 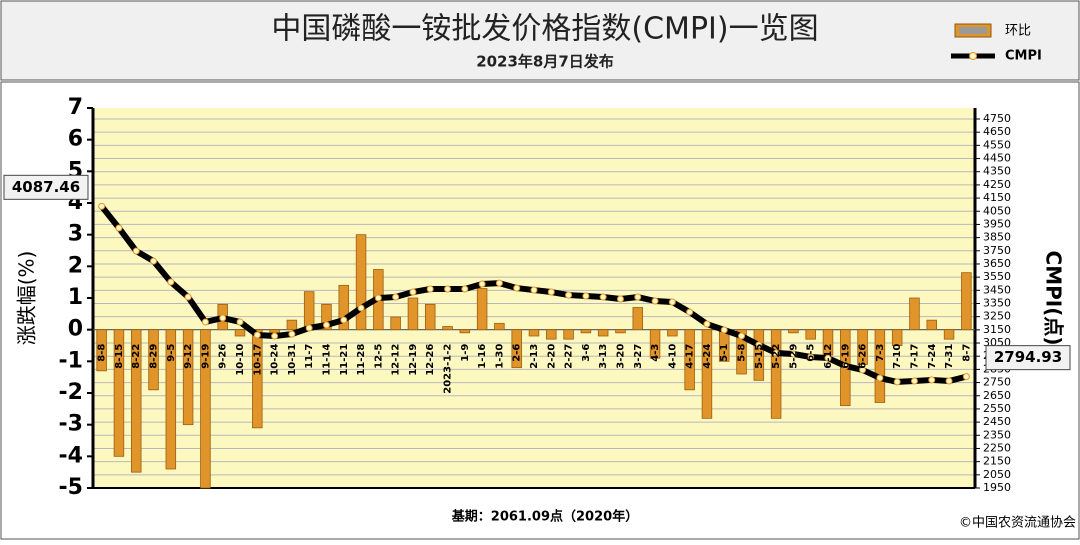 What do you see at coordinates (997, 316) in the screenshot?
I see `y2-tick-label: 3250` at bounding box center [997, 316].